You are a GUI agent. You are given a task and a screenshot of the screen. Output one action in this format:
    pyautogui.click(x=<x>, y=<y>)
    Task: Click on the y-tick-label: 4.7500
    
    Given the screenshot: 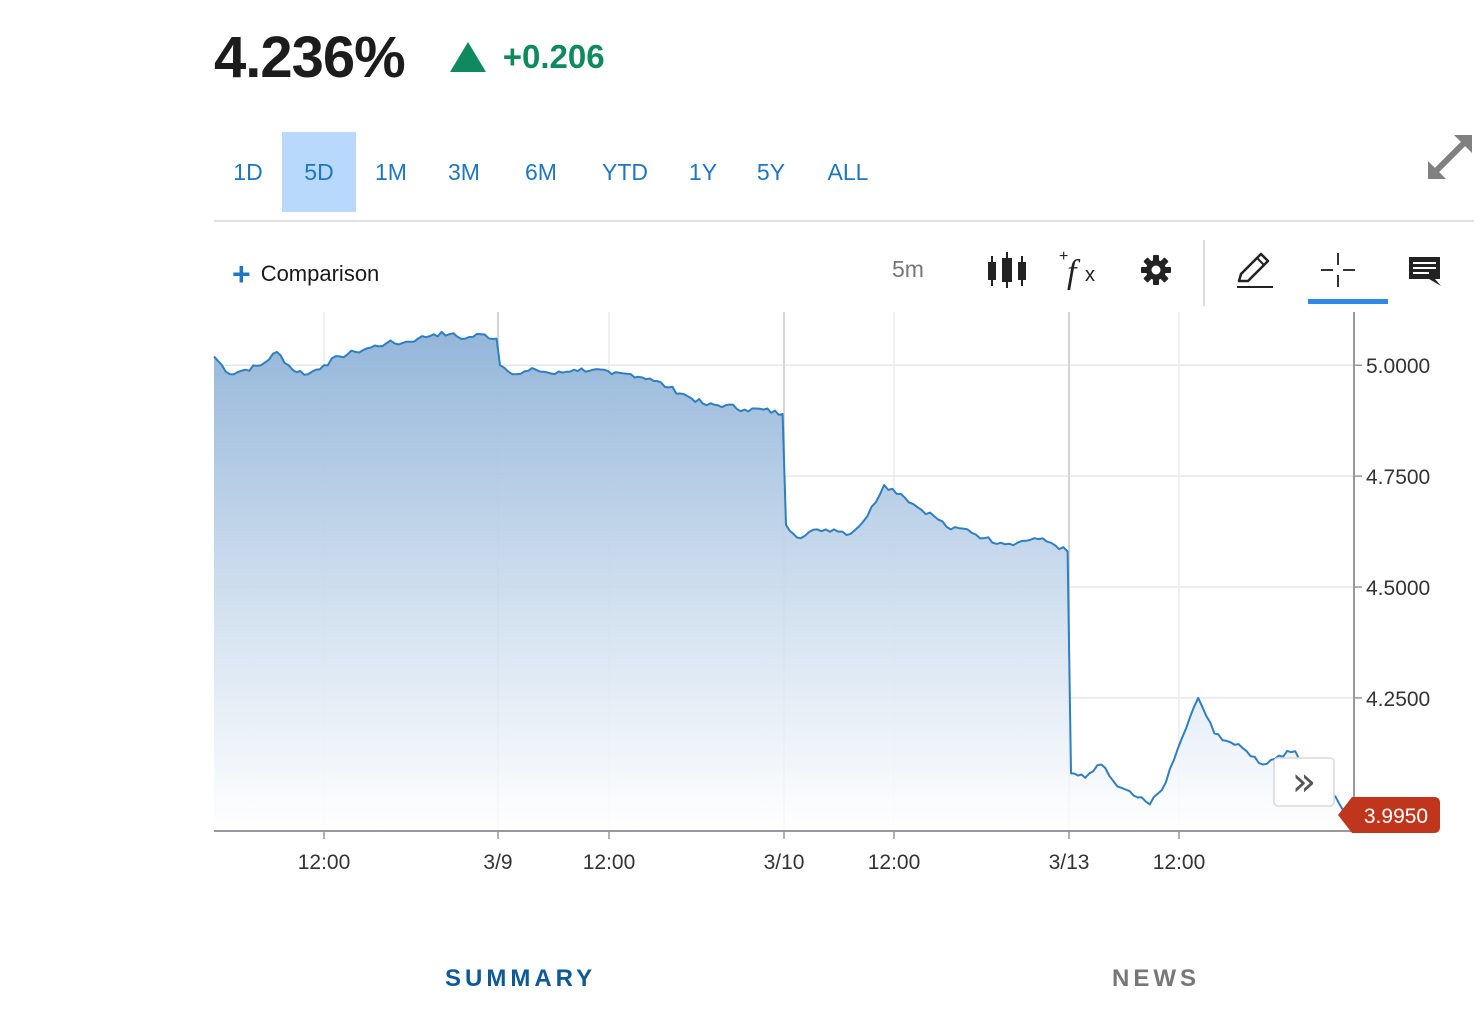 What is the action you would take?
    pyautogui.click(x=1398, y=477)
    